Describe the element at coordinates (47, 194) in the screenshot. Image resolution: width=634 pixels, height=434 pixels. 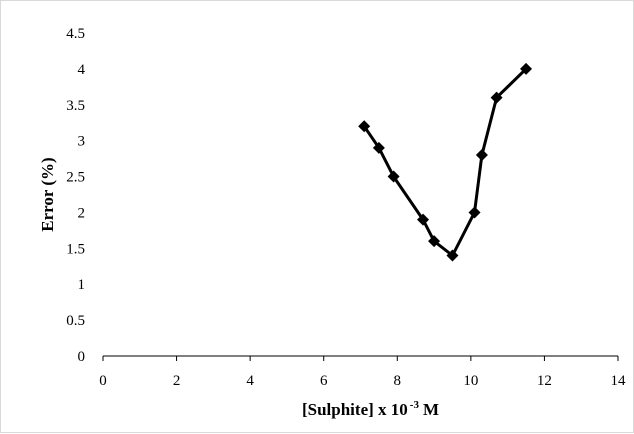
I see `y-axis-title: Error (%)` at that location.